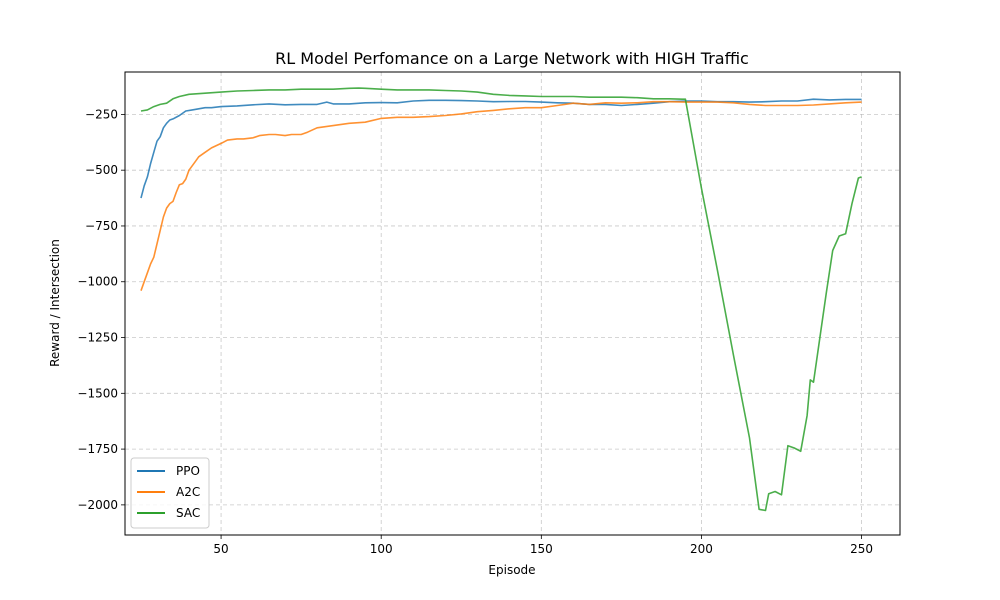  What do you see at coordinates (97, 505) in the screenshot?
I see `y-tick-label: −2000` at bounding box center [97, 505].